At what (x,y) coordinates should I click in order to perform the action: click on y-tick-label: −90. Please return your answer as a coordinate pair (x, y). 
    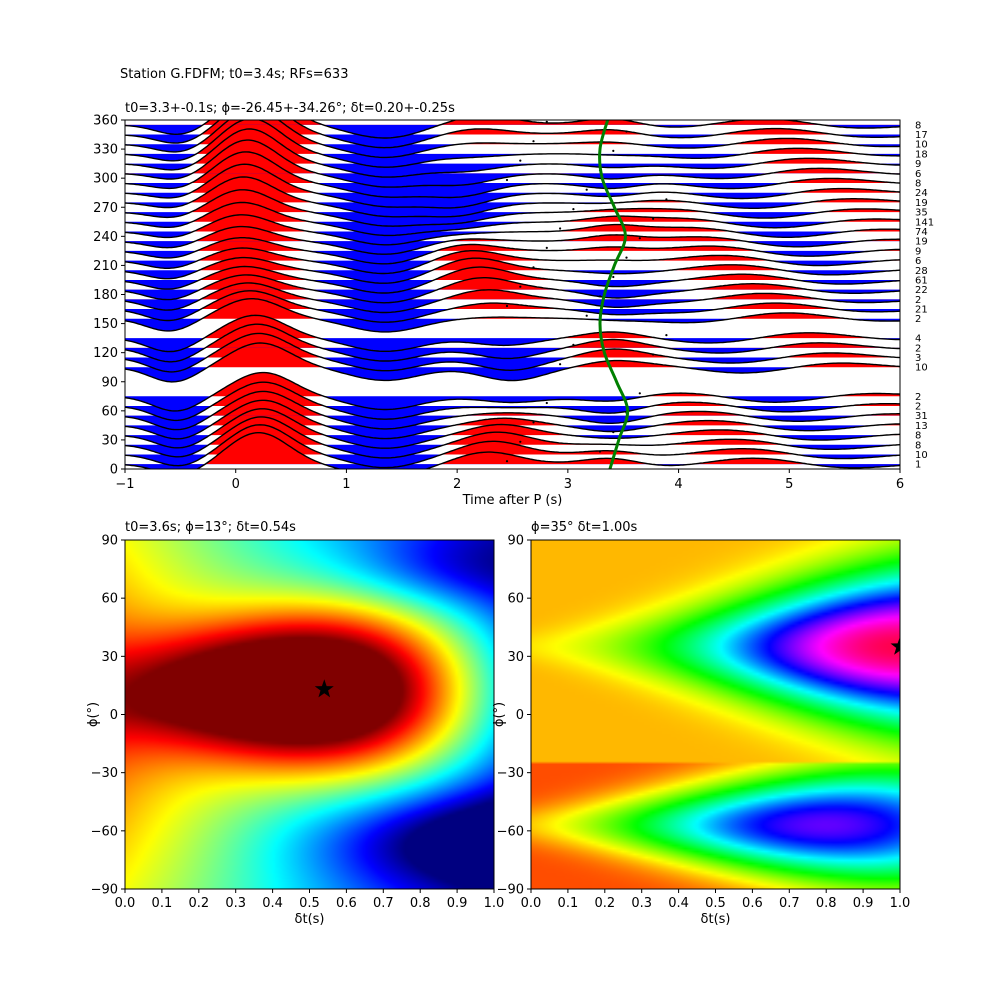
    Looking at the image, I should click on (510, 890).